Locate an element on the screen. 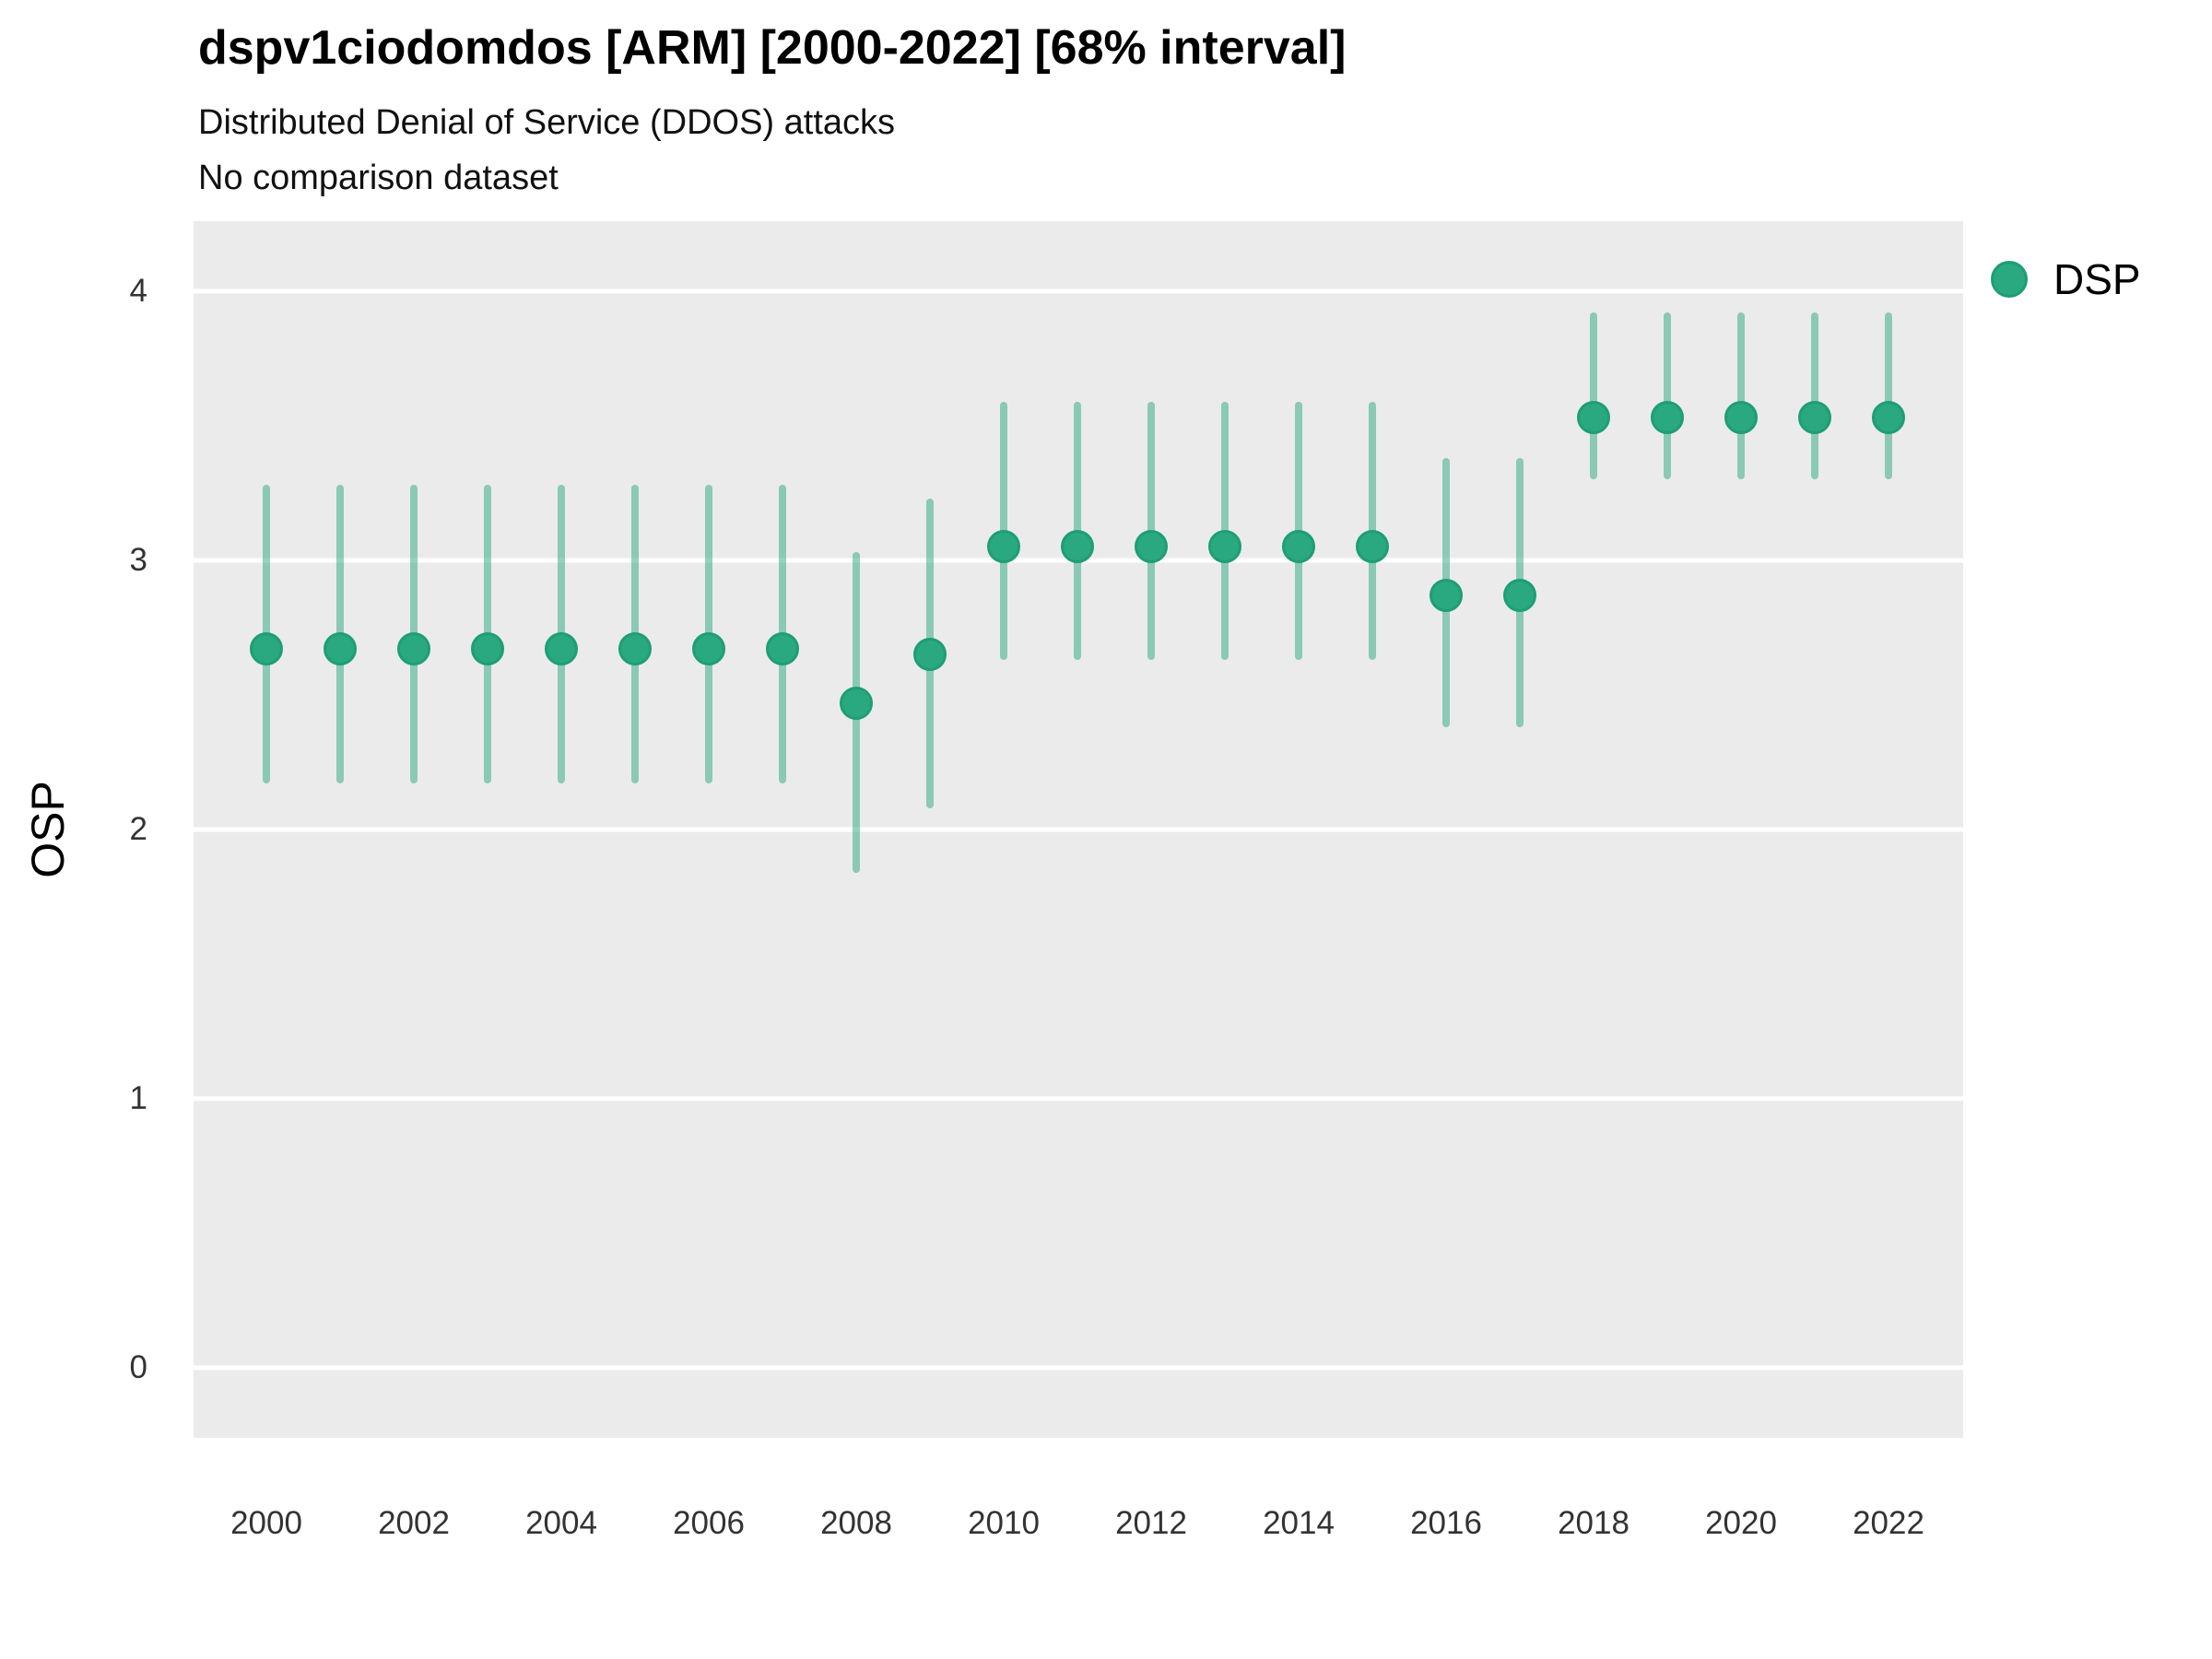 The height and width of the screenshot is (1659, 2212). interval-bar-2019 is located at coordinates (1667, 396).